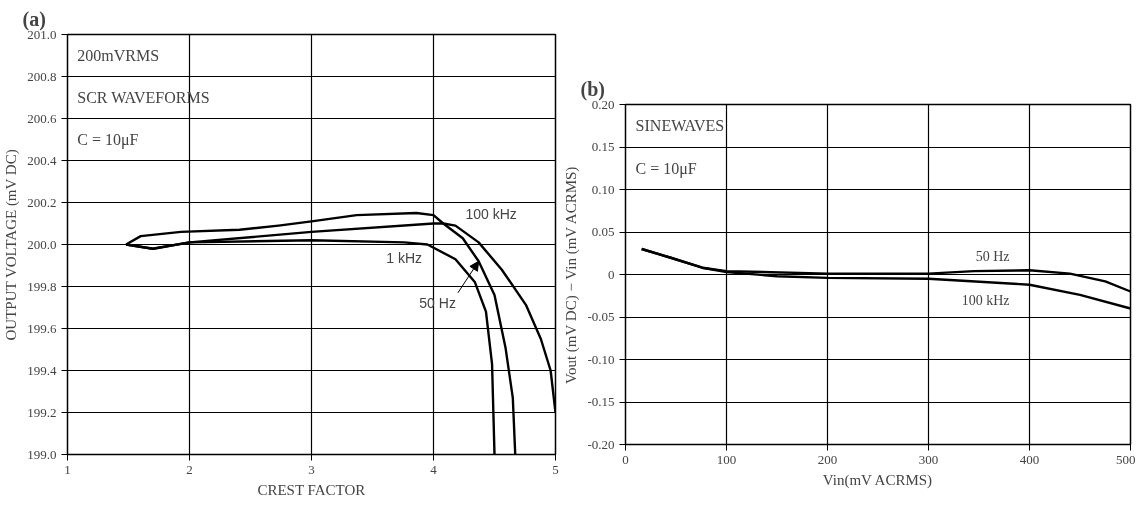  Describe the element at coordinates (601, 444) in the screenshot. I see `y-tick-label: -0.20` at that location.